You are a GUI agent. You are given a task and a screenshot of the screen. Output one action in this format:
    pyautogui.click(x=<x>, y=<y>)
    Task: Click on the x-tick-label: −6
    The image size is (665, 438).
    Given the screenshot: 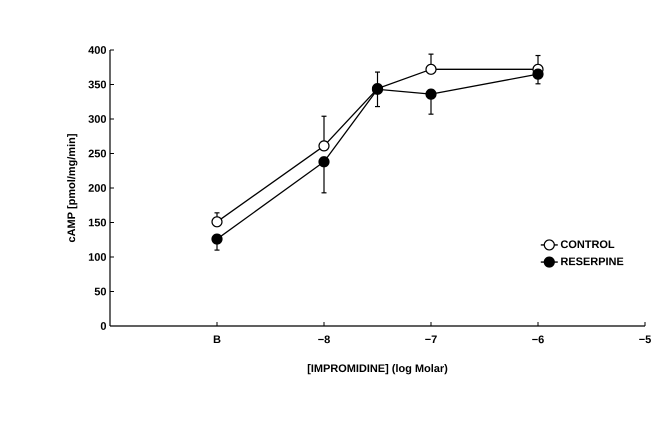 What is the action you would take?
    pyautogui.click(x=538, y=340)
    